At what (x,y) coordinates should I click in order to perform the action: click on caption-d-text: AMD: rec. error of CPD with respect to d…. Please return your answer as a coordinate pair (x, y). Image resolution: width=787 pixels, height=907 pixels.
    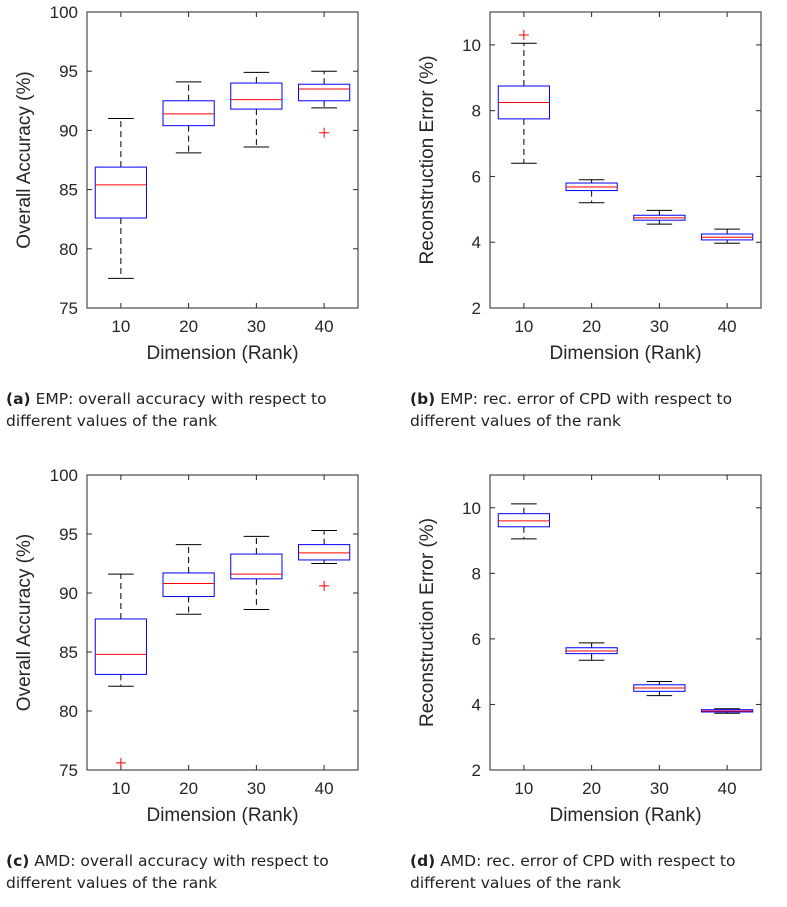
    Looking at the image, I should click on (573, 872).